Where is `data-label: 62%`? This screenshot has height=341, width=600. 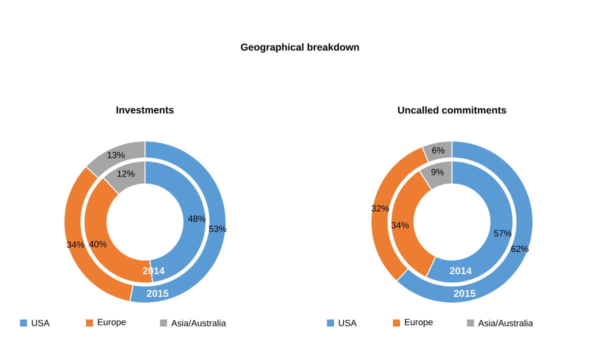 data-label: 62% is located at coordinates (520, 249).